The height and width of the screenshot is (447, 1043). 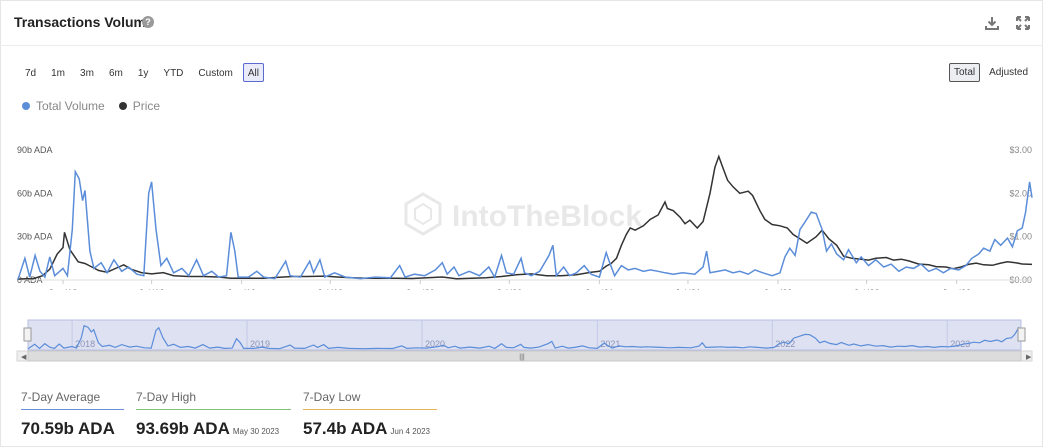 I want to click on x-tick-label: Jul '21, so click(x=688, y=289).